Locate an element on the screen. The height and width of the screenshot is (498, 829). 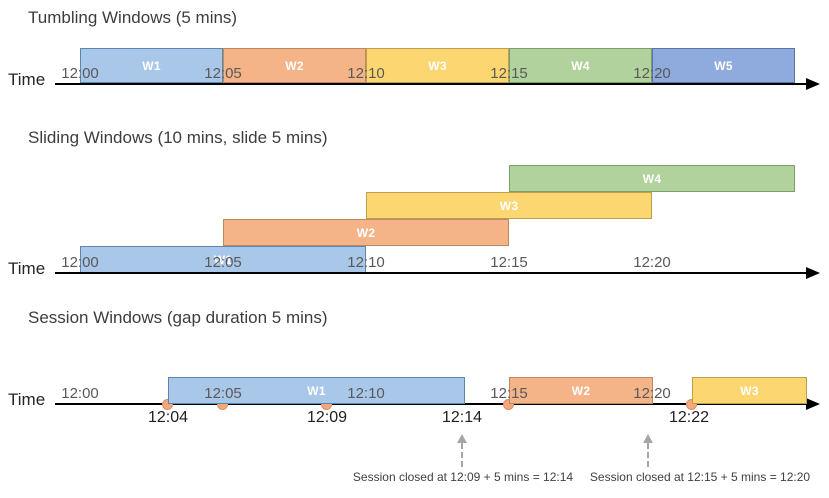
tumbling-time-axis-label: Time is located at coordinates (27, 79).